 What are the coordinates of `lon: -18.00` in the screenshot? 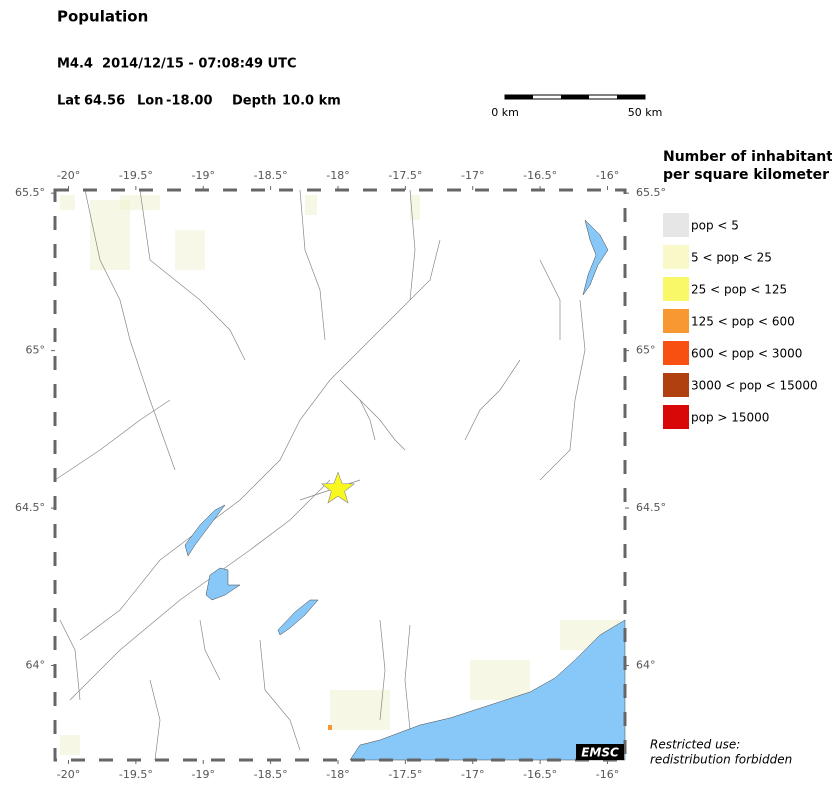 It's located at (189, 101).